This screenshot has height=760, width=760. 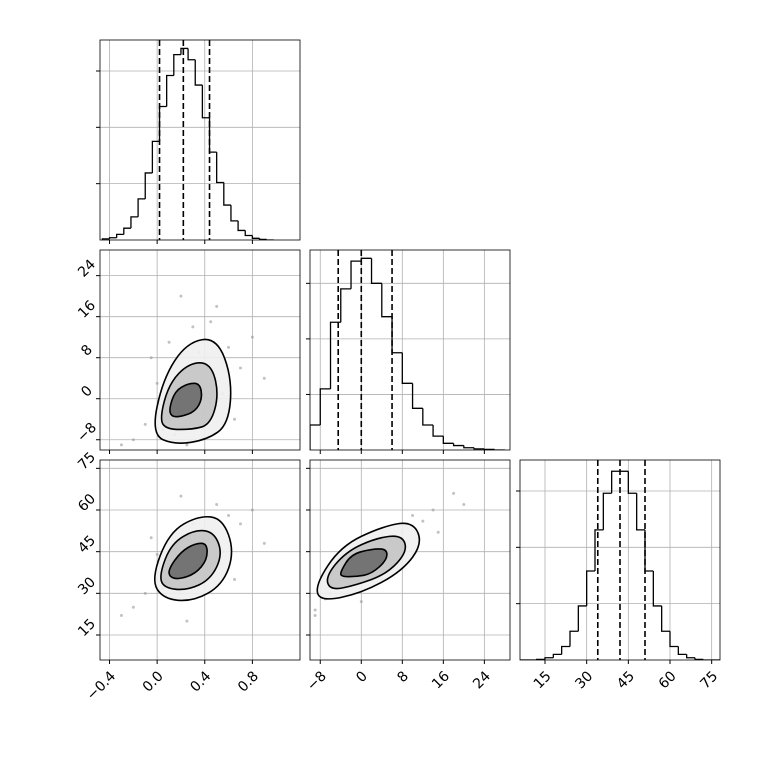 What do you see at coordinates (248, 681) in the screenshot?
I see `x-tick-label: 0.8` at bounding box center [248, 681].